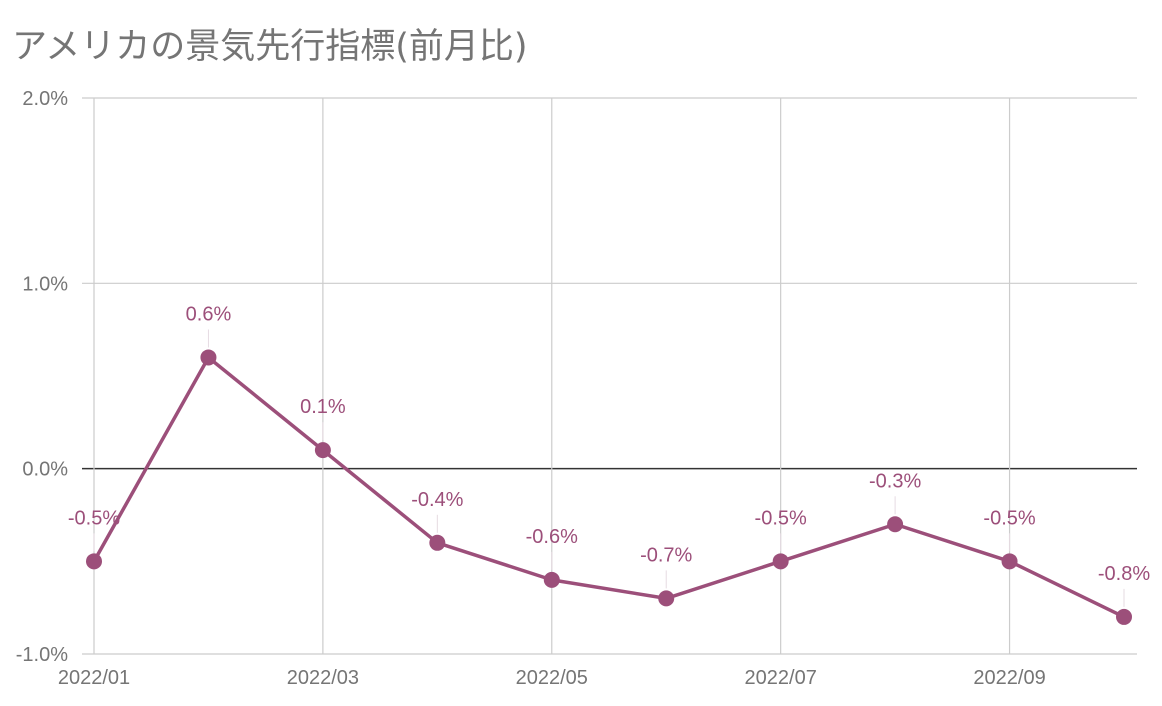 The image size is (1162, 706). What do you see at coordinates (209, 314) in the screenshot?
I see `data-label: 0.6%` at bounding box center [209, 314].